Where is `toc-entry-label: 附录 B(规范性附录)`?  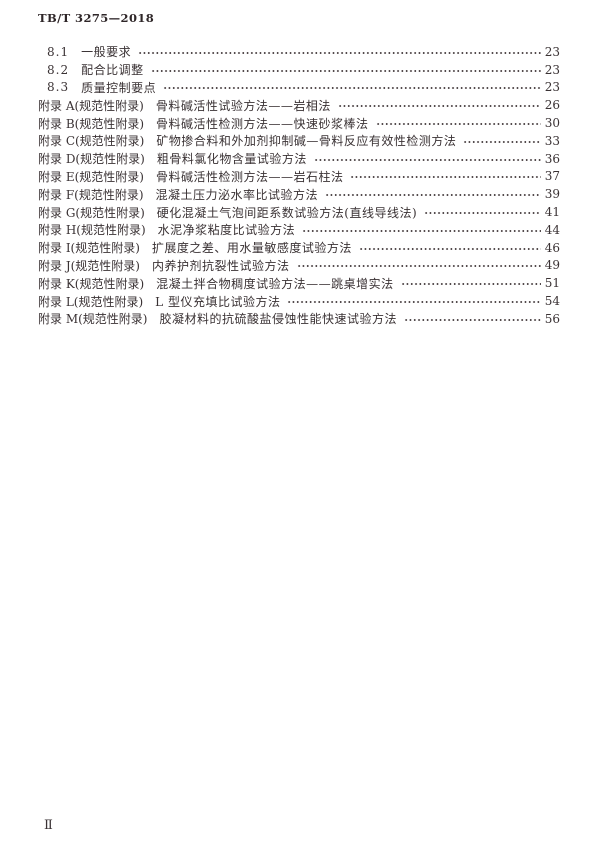 toc-entry-label: 附录 B(规范性附录) is located at coordinates (91, 123).